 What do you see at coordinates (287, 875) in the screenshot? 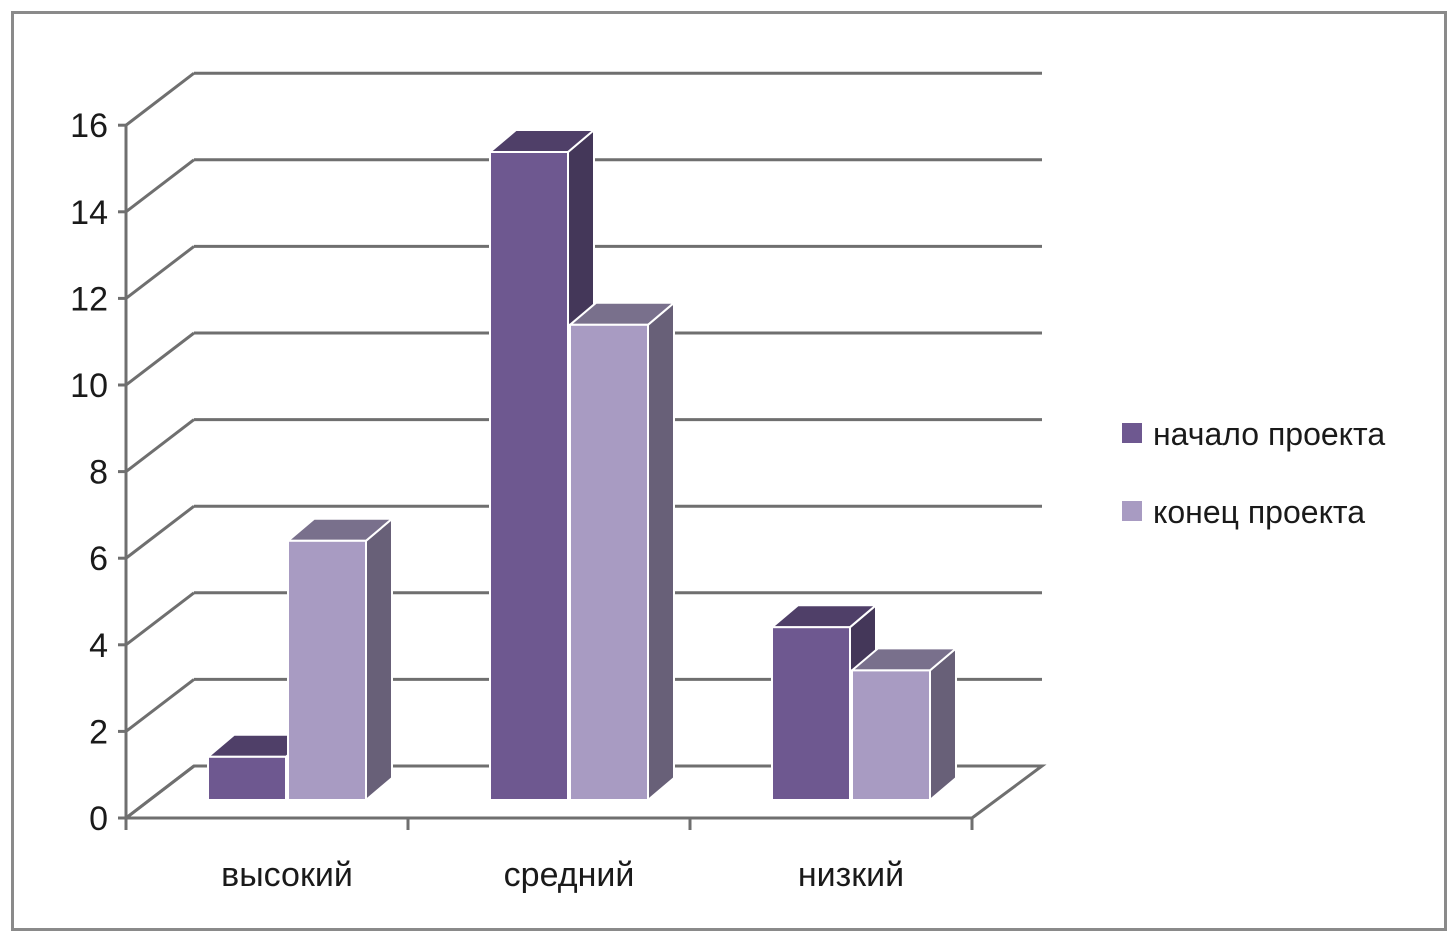
I see `category-label: высокий` at bounding box center [287, 875].